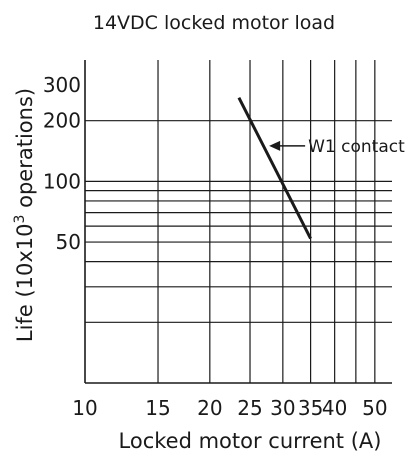 This screenshot has height=457, width=409. What do you see at coordinates (250, 441) in the screenshot?
I see `x-axis-title: Locked motor current (A)` at bounding box center [250, 441].